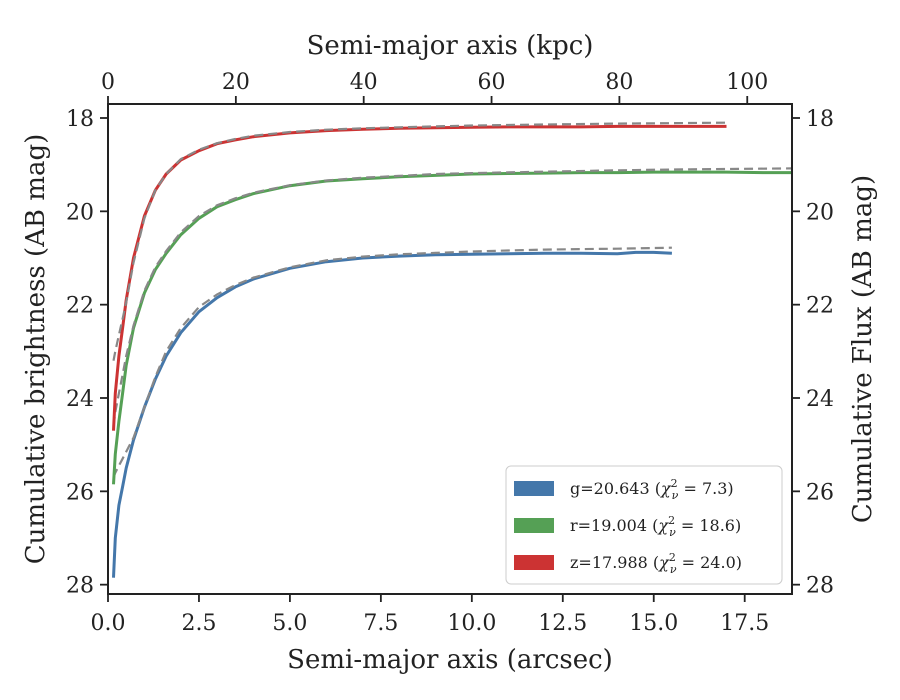  Describe the element at coordinates (534, 488) in the screenshot. I see `legend-swatch-g` at that location.